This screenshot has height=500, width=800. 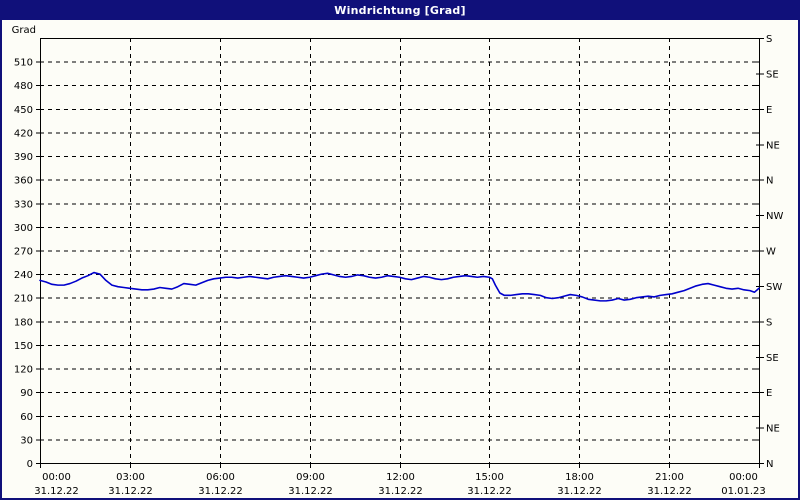 I want to click on y-axis-tick-label: 150, so click(x=23, y=346).